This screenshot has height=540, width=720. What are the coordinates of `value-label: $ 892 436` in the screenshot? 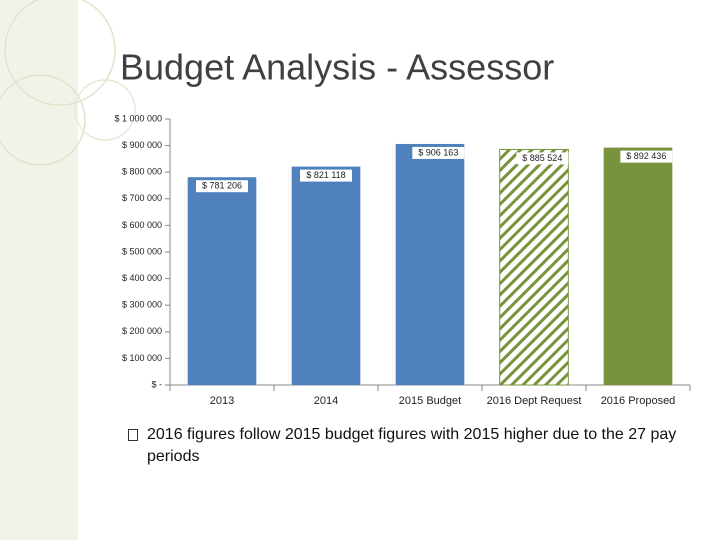 It's located at (646, 156).